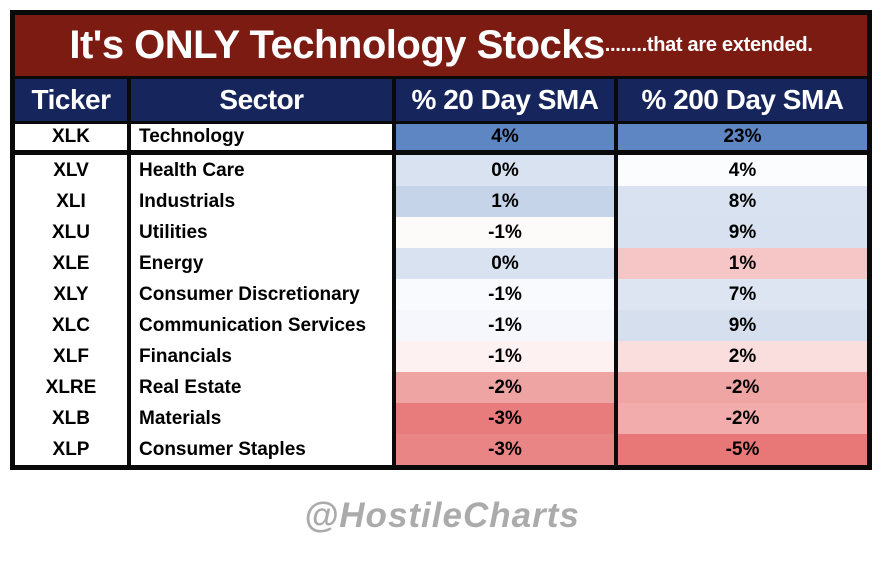  What do you see at coordinates (507, 387) in the screenshot?
I see `sma20-cell: -2%` at bounding box center [507, 387].